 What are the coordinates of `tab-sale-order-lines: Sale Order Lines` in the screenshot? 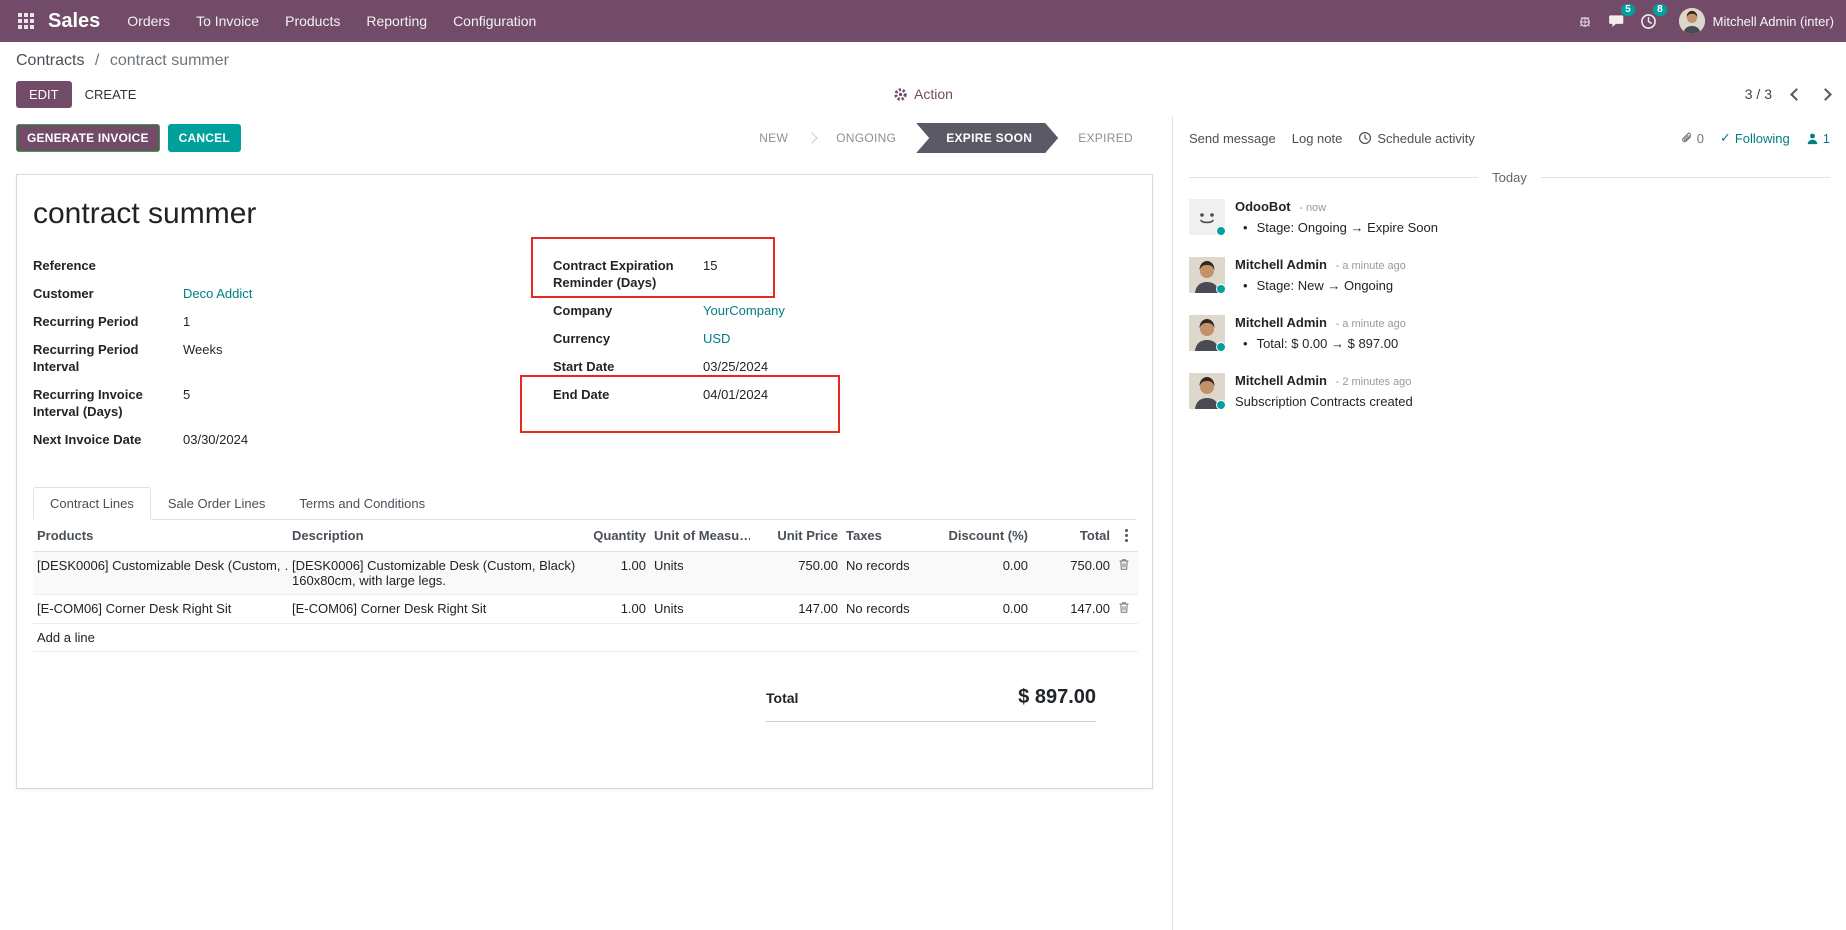 It's located at (216, 503).